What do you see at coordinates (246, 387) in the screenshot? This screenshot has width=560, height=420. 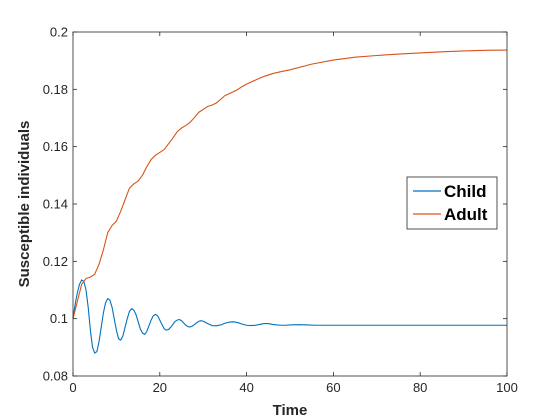 I see `x-tick-label: 40` at bounding box center [246, 387].